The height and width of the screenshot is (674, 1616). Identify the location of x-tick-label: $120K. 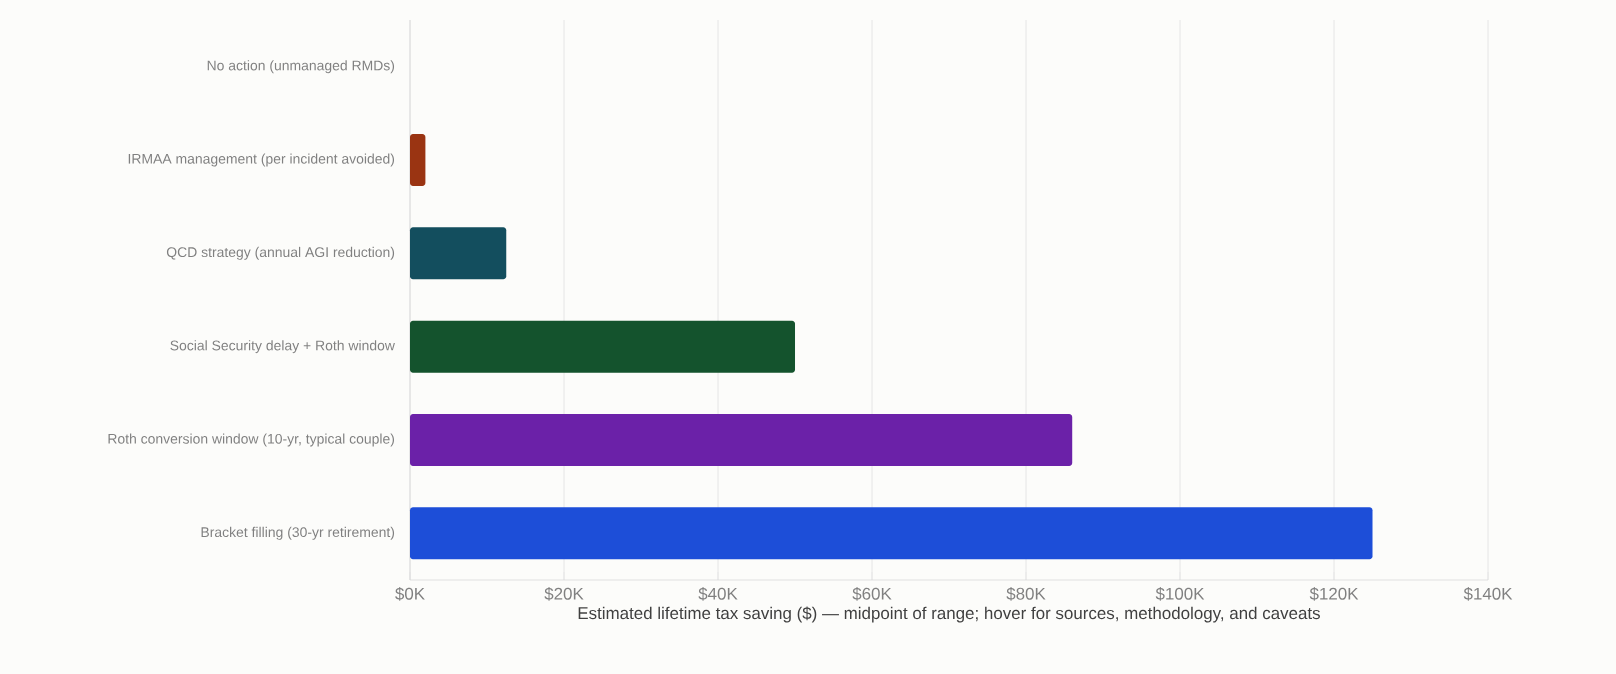
(1334, 594).